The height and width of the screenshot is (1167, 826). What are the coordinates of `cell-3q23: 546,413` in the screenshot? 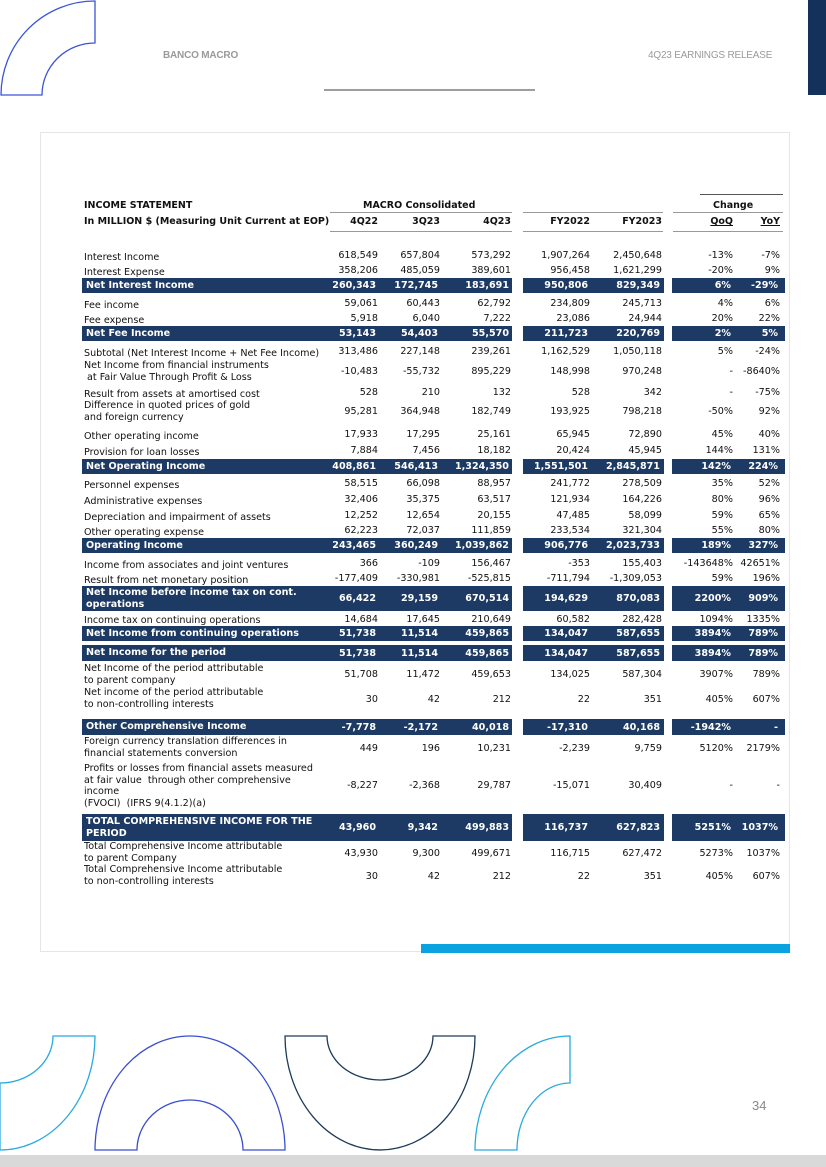 It's located at (416, 466).